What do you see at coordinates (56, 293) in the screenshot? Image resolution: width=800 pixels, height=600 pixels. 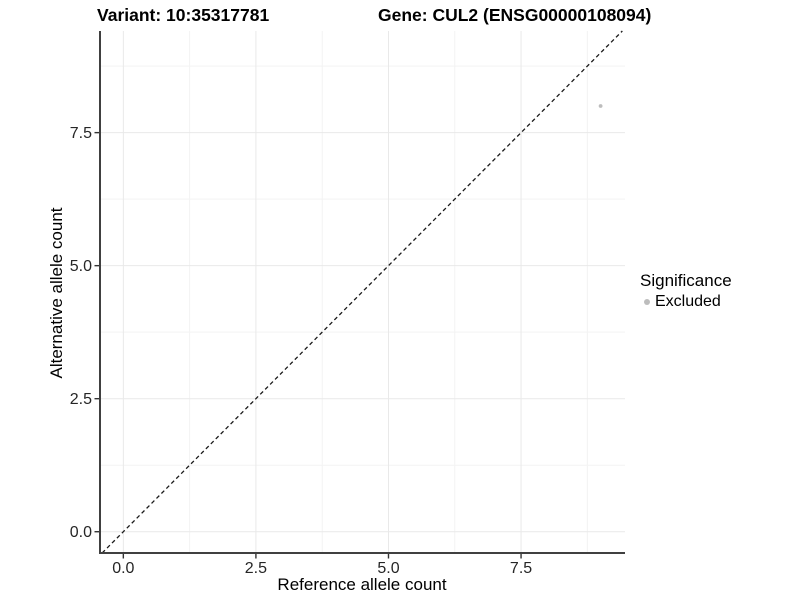 I see `y-axis-title: Alternative allele count` at bounding box center [56, 293].